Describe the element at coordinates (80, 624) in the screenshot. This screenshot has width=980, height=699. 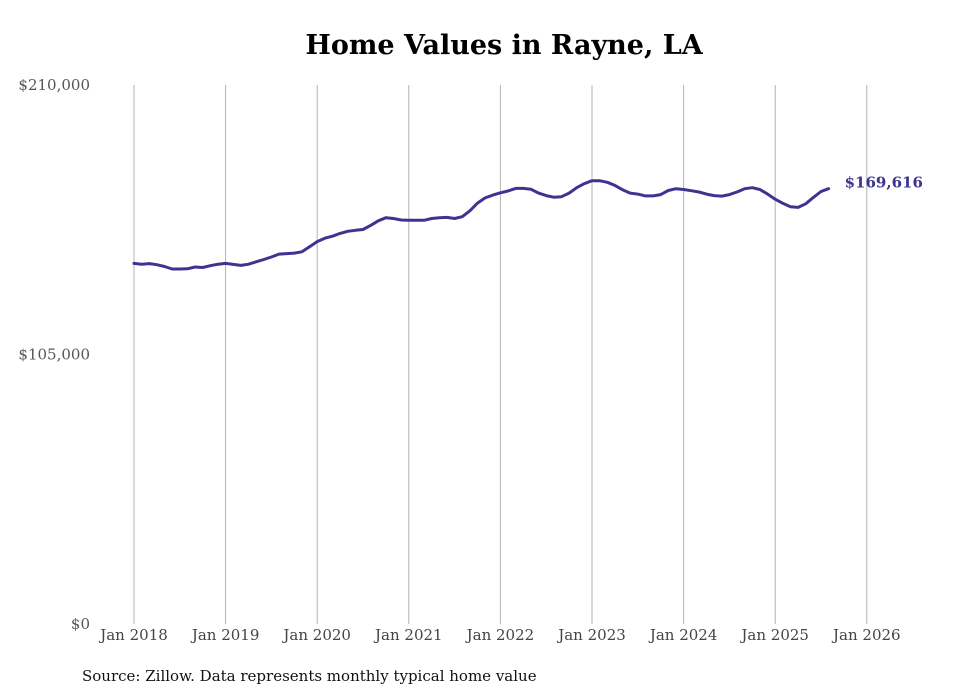
I see `y-tick-label: $0` at that location.